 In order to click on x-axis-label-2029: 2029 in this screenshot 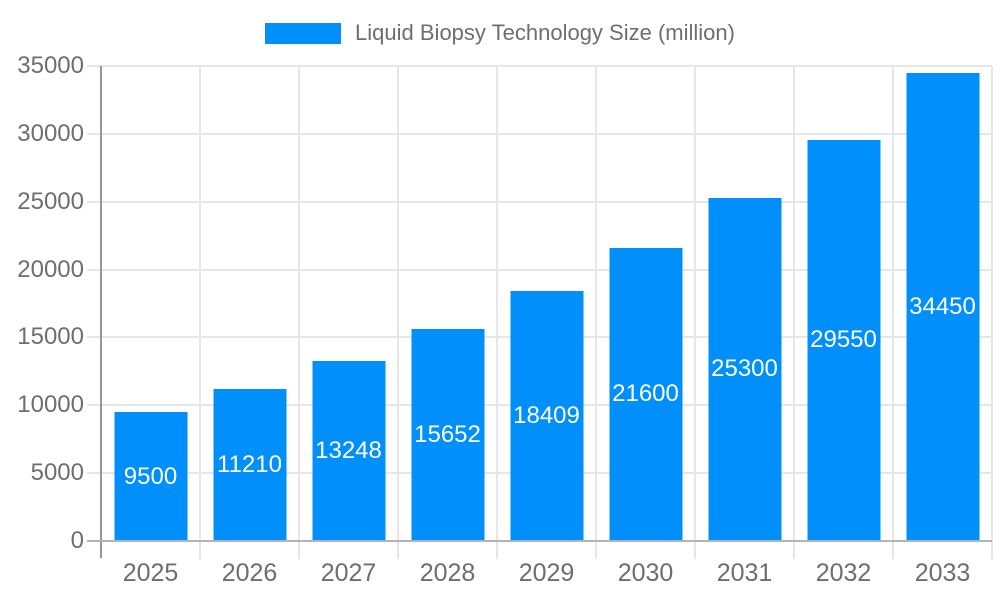, I will do `click(546, 573)`.